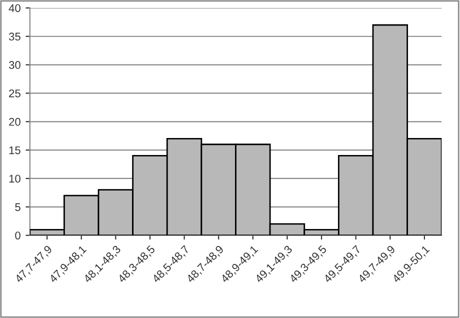 Image resolution: width=460 pixels, height=318 pixels. I want to click on y-tick-label: 20, so click(14, 122).